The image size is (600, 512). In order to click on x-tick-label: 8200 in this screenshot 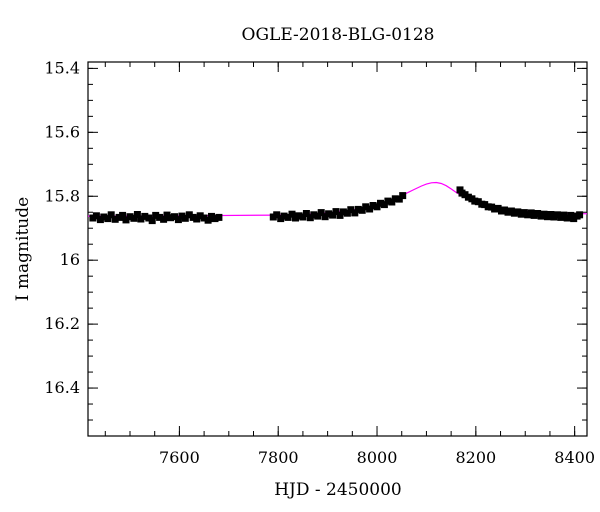, I will do `click(475, 457)`.